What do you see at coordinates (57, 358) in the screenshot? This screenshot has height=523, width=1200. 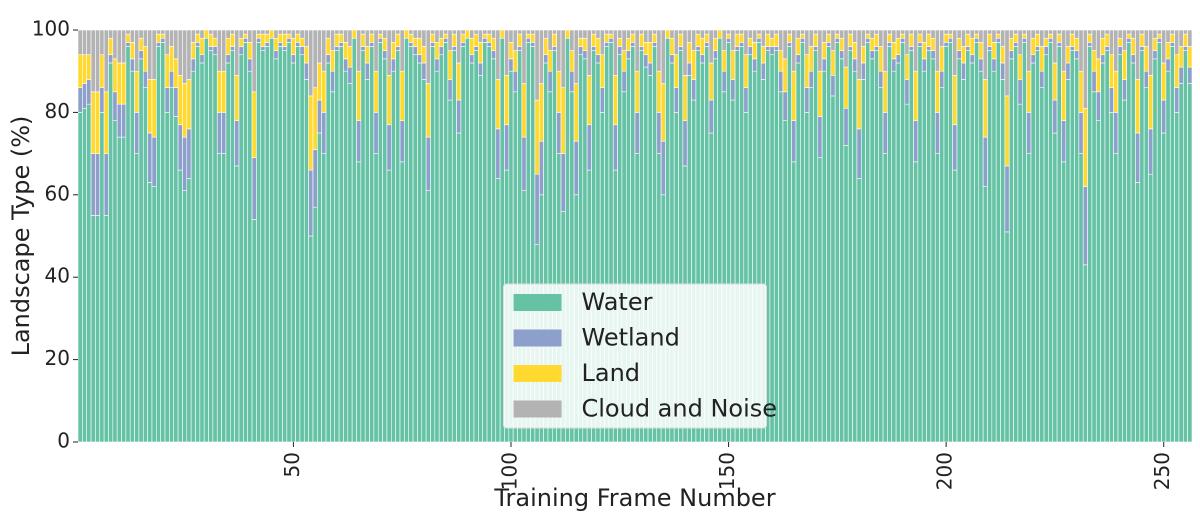 I see `y-tick-label: 20` at bounding box center [57, 358].